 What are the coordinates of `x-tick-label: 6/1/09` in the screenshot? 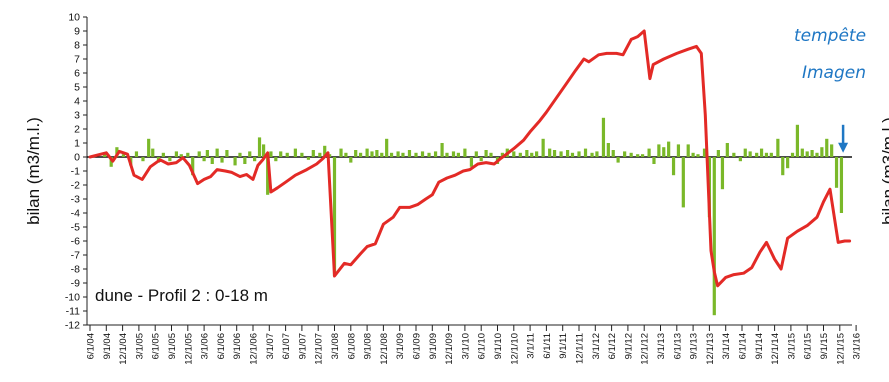 It's located at (417, 346).